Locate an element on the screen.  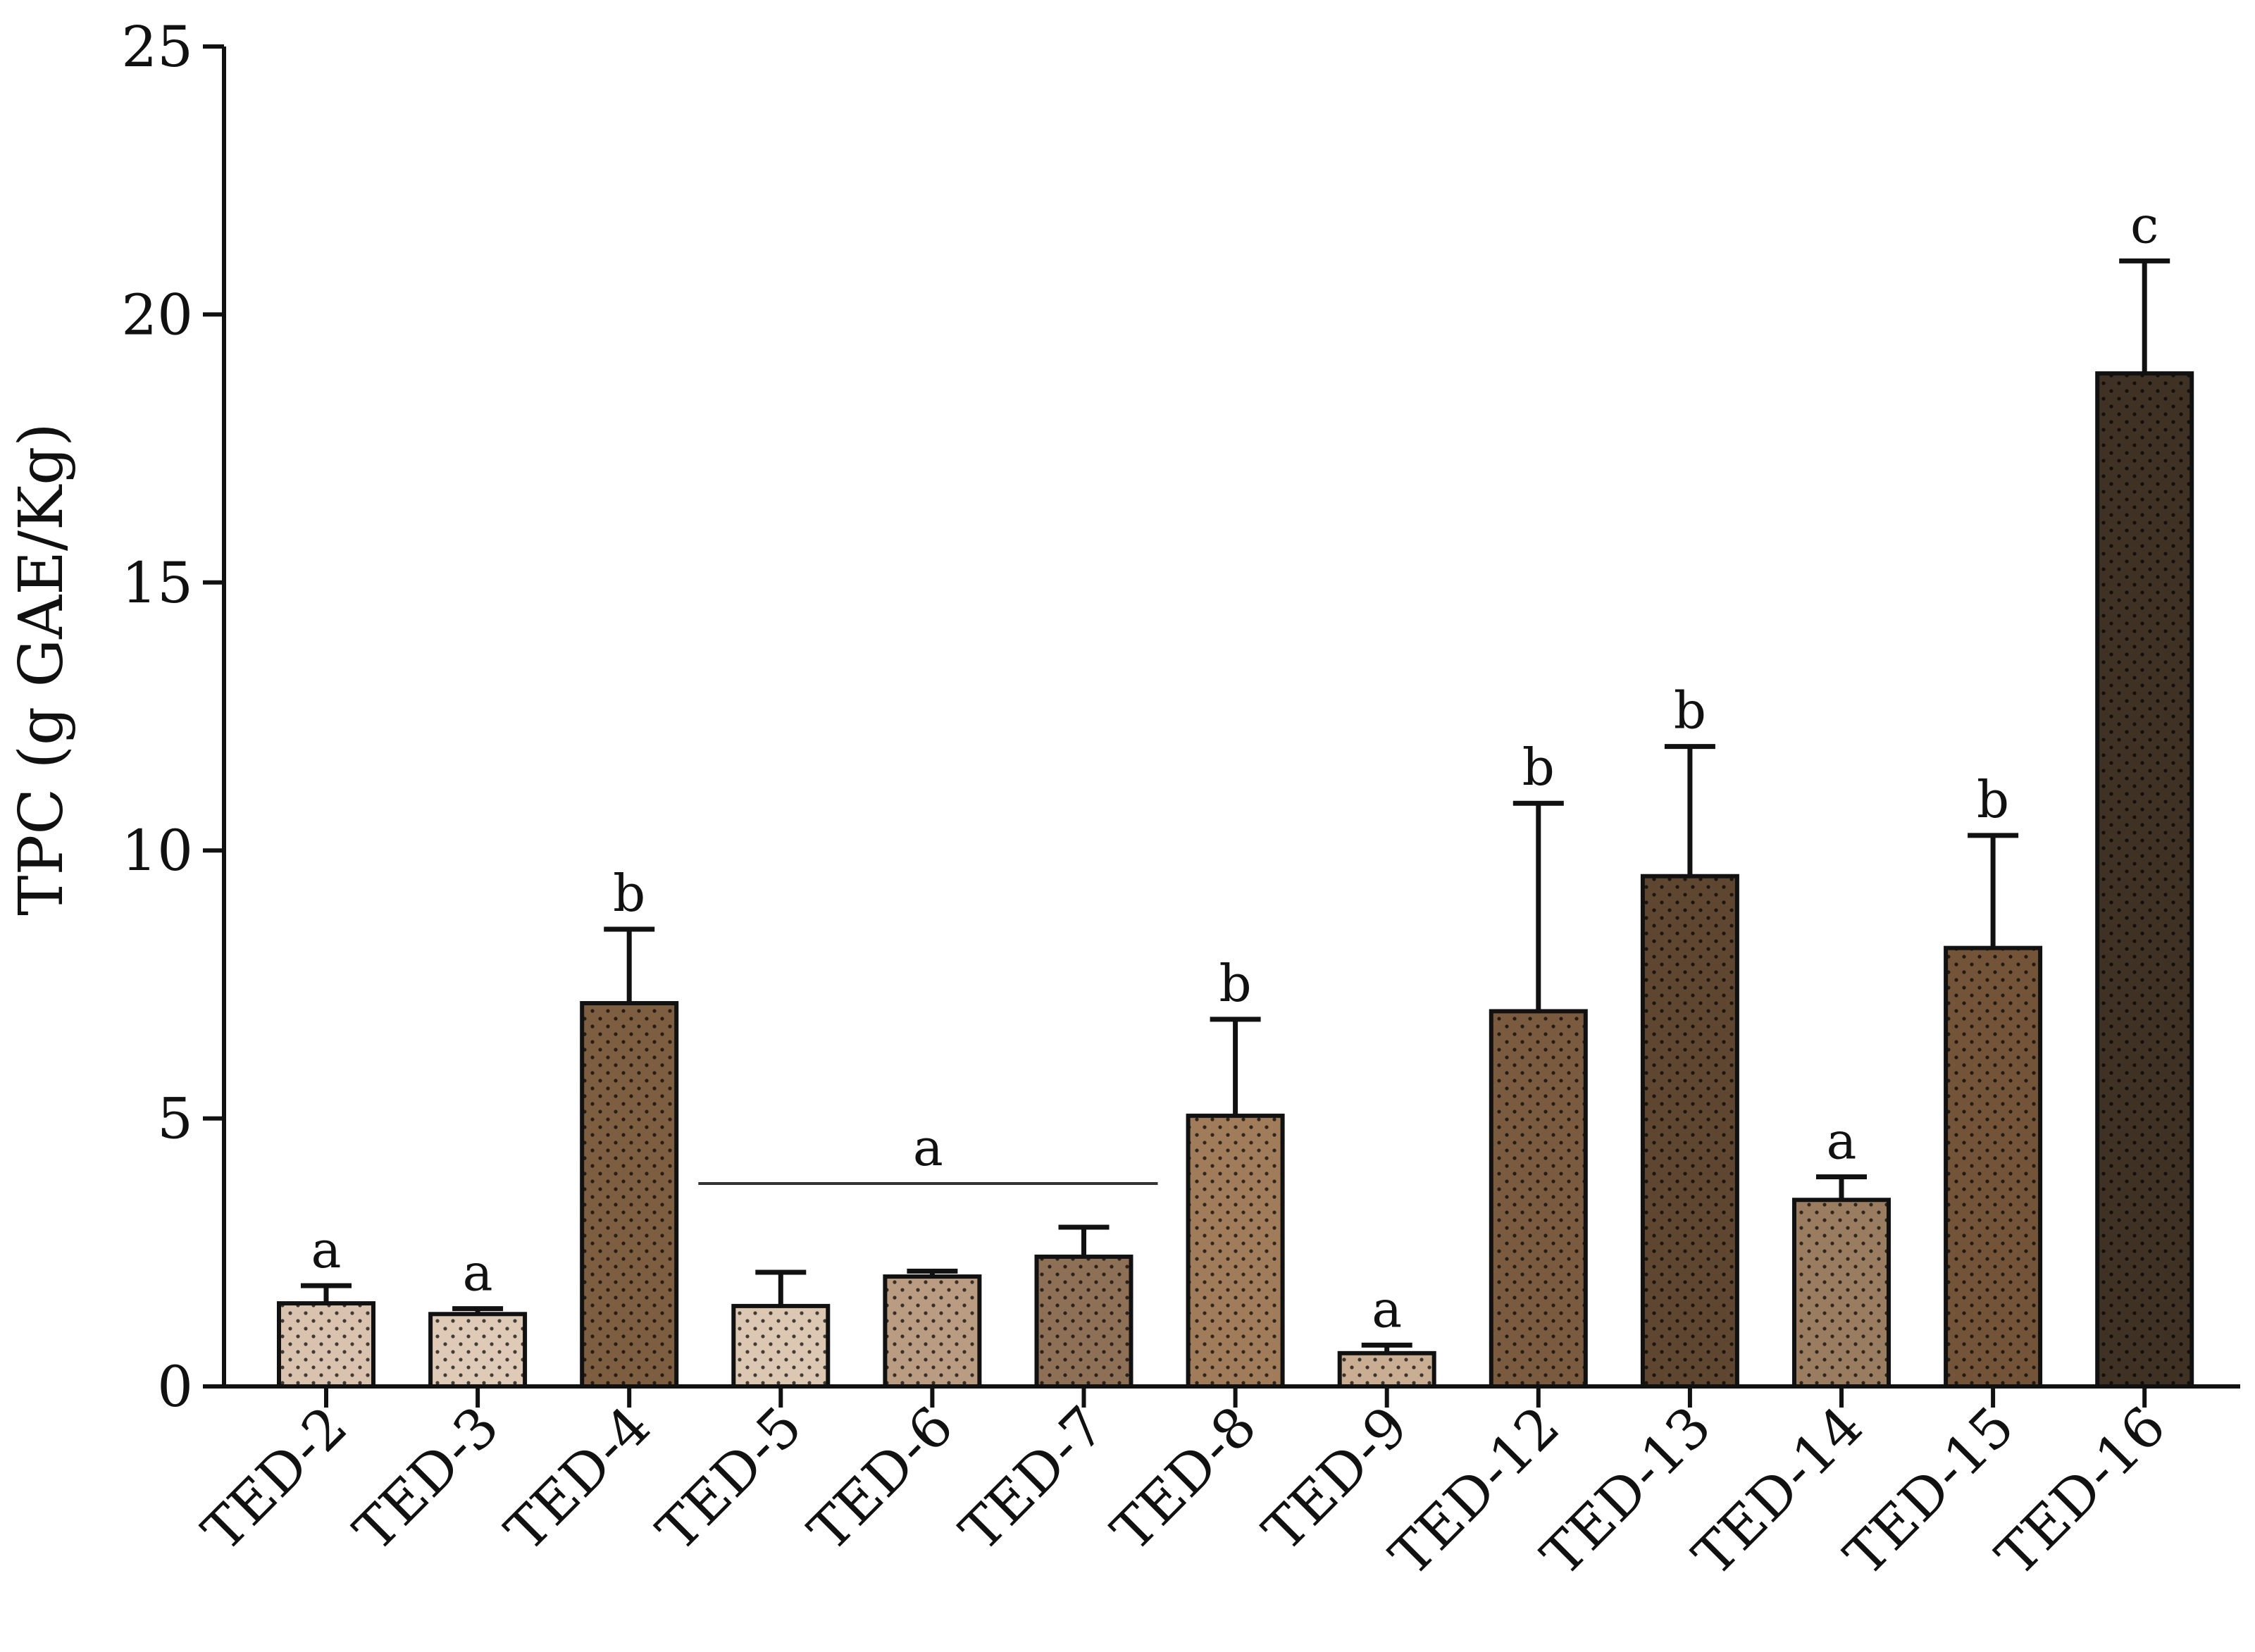
y-tick-label: 25 is located at coordinates (157, 47).